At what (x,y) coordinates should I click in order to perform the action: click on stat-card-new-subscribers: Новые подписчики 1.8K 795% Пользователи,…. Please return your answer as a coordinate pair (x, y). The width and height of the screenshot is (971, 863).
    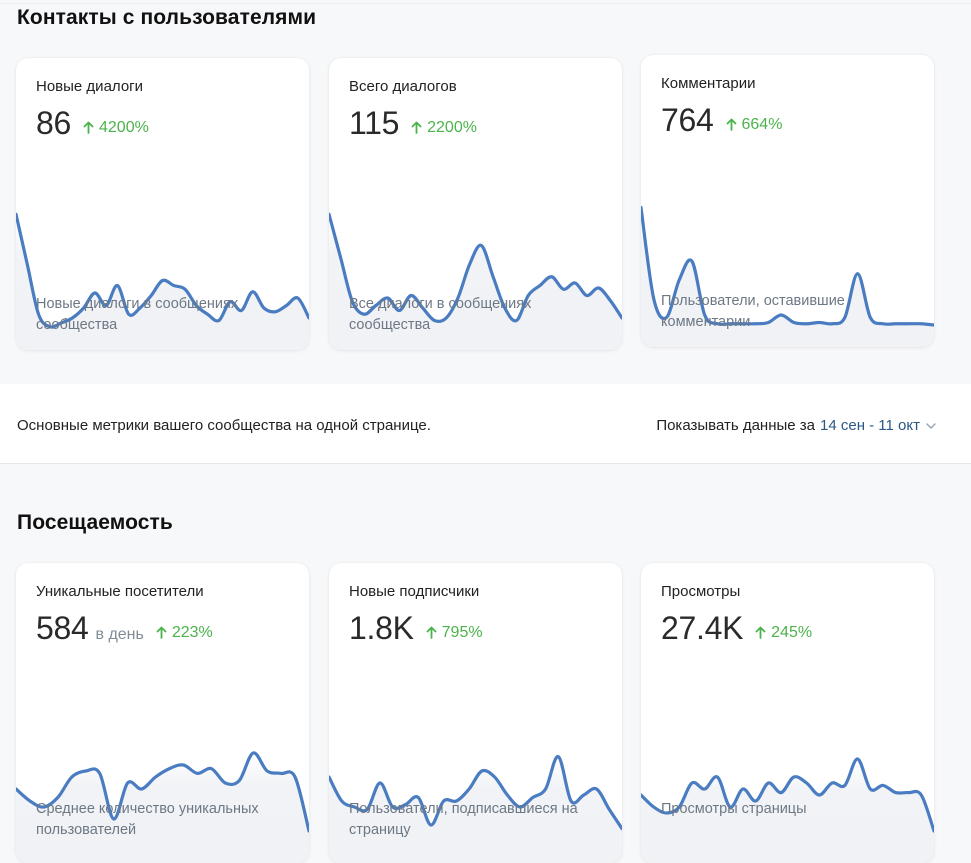
    Looking at the image, I should click on (475, 713).